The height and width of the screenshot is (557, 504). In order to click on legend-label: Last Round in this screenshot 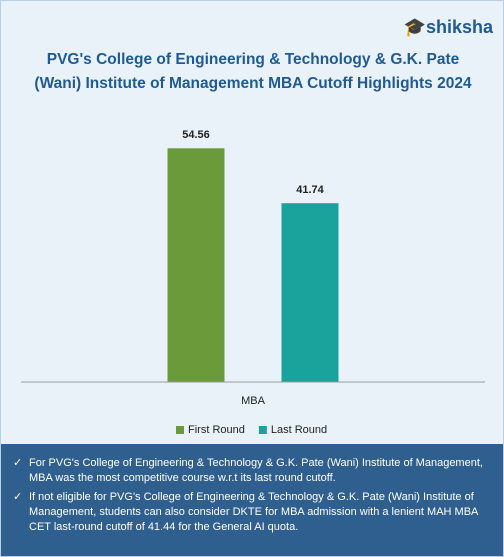, I will do `click(299, 430)`.